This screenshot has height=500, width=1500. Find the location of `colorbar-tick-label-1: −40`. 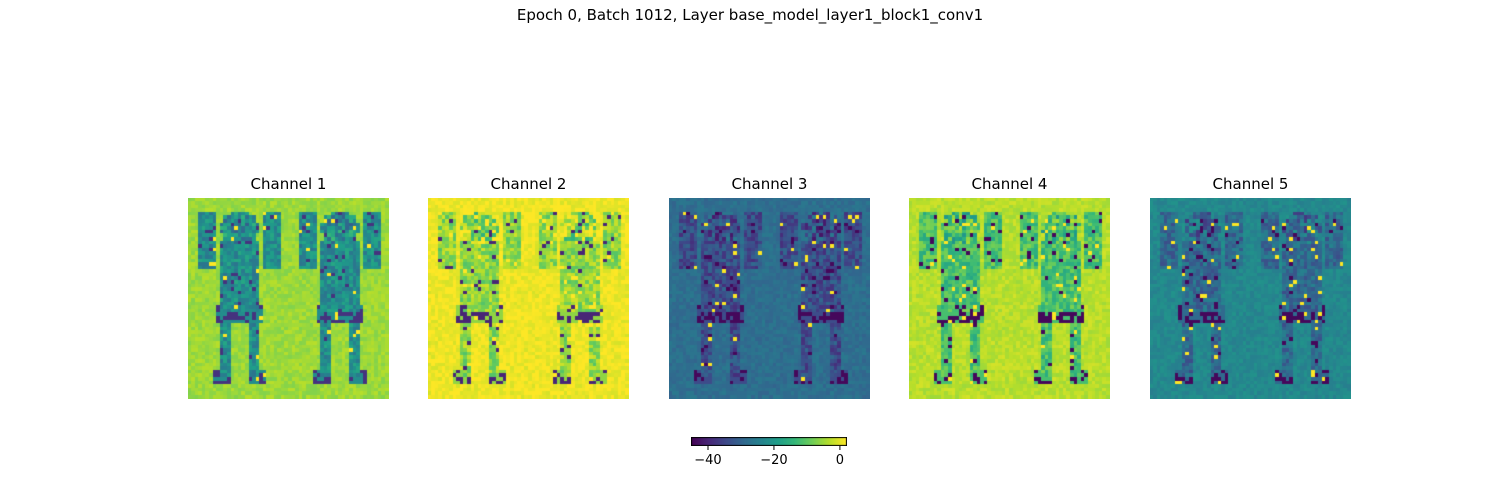

colorbar-tick-label-1: −40 is located at coordinates (708, 460).